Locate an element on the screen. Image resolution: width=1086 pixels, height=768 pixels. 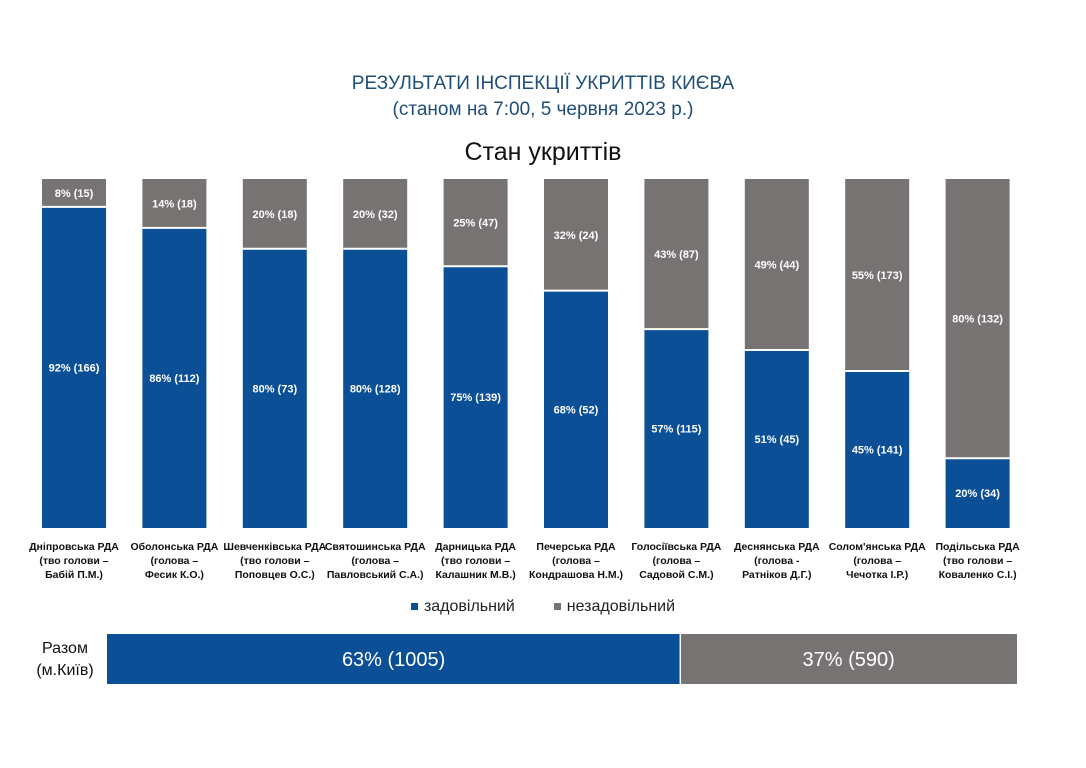
data-label-satisfactory: 20% (34) is located at coordinates (977, 494).